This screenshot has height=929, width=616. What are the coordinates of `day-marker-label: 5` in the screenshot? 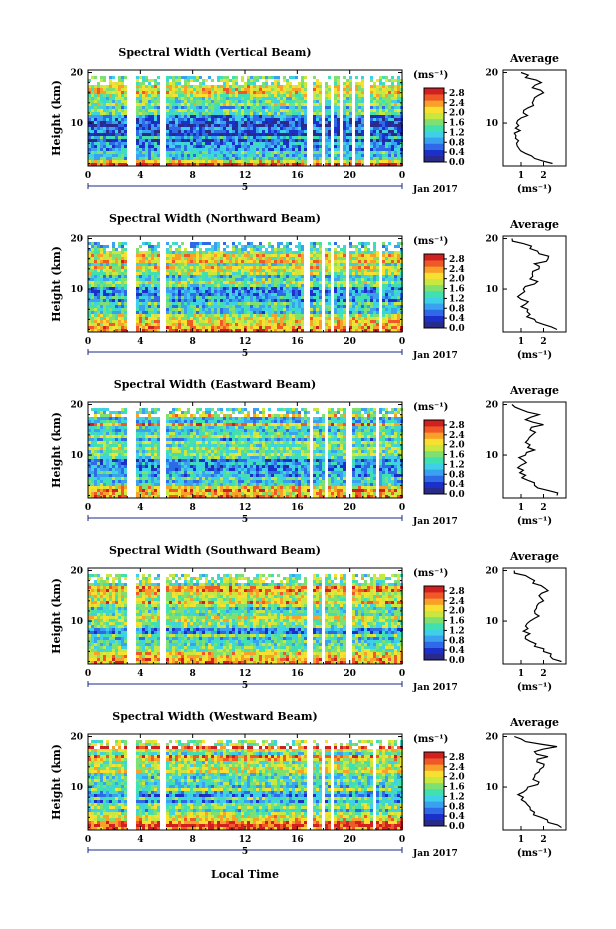 It's located at (245, 188).